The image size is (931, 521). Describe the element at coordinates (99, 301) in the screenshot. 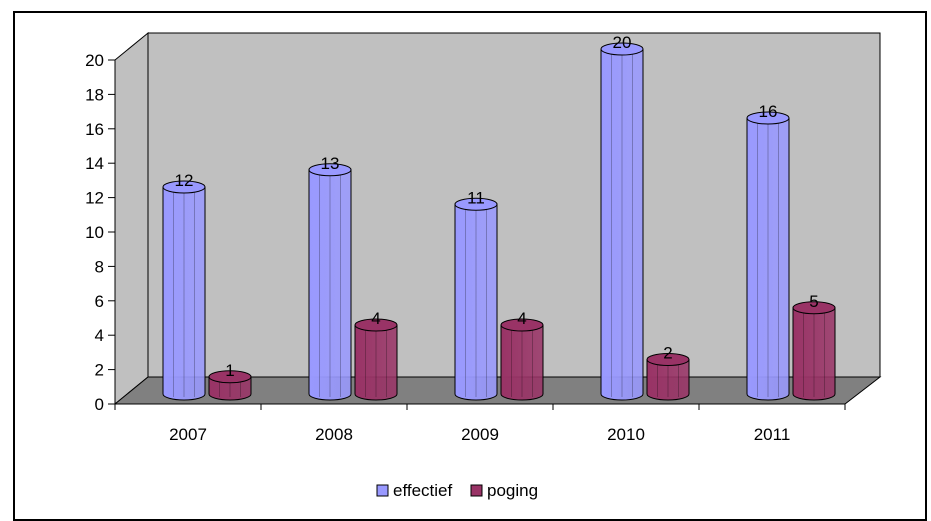

I see `y-tick-label: 6` at that location.